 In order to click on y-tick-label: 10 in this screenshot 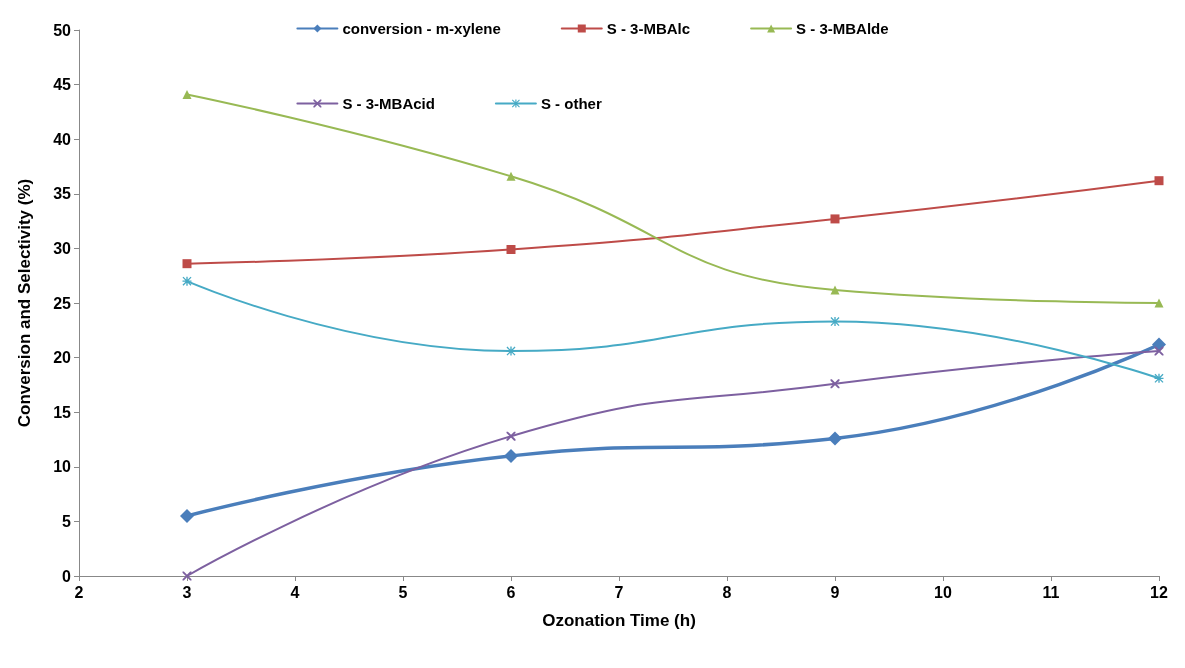, I will do `click(62, 467)`.